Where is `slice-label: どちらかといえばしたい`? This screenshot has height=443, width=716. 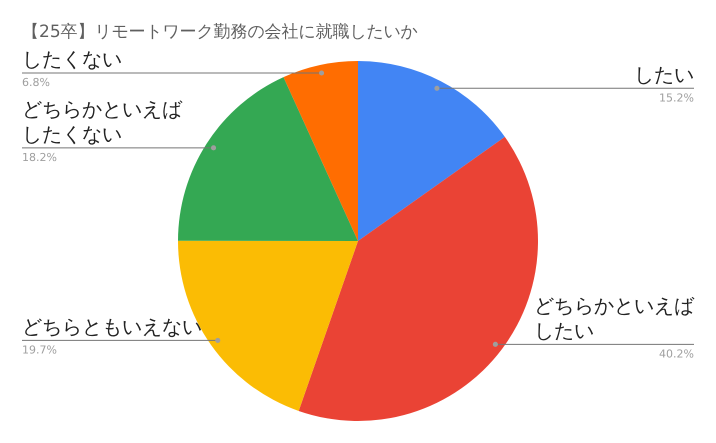 slice-label: どちらかといえばしたい is located at coordinates (614, 317).